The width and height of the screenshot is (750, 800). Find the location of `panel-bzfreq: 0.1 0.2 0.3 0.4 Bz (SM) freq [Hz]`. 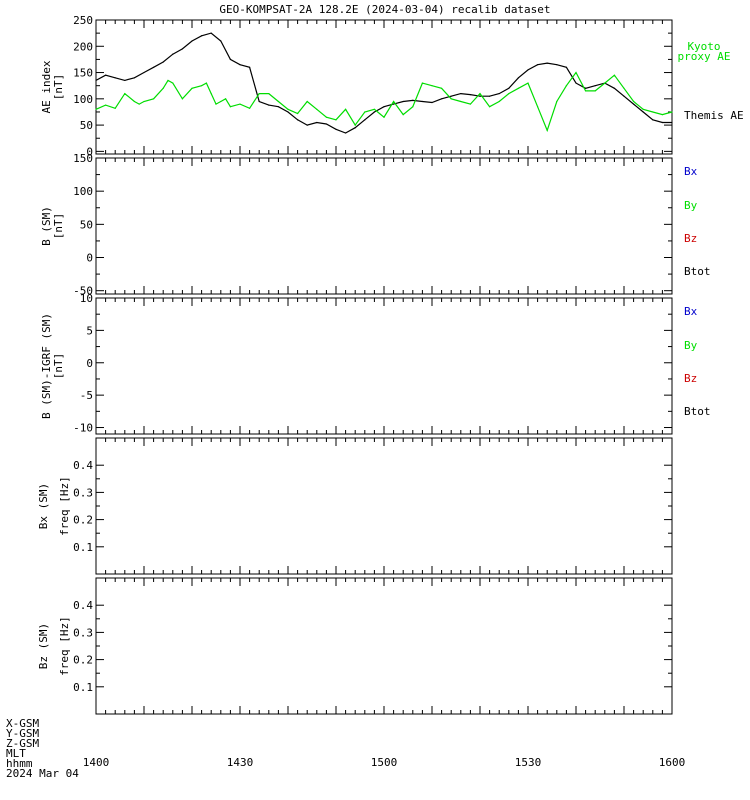

panel-bzfreq: 0.1 0.2 0.3 0.4 Bz (SM) freq [Hz] is located at coordinates (355, 646).